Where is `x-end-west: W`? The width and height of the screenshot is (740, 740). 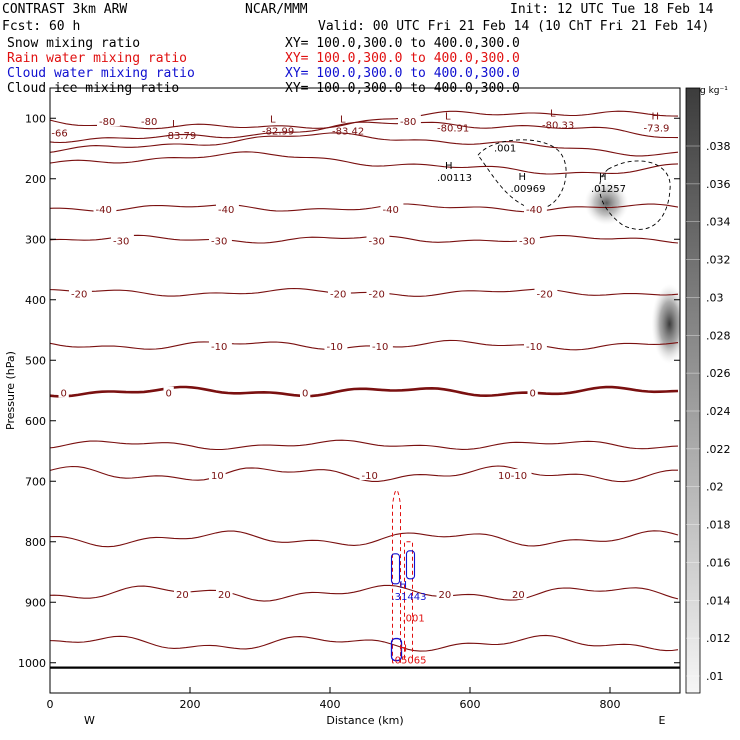
x-end-west: W is located at coordinates (89, 720).